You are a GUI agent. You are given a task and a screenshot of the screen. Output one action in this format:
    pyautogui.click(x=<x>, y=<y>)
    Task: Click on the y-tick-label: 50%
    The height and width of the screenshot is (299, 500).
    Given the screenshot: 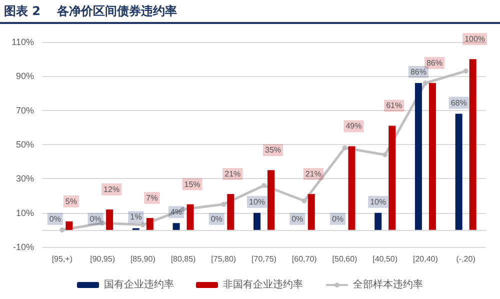 What is the action you would take?
    pyautogui.click(x=25, y=145)
    